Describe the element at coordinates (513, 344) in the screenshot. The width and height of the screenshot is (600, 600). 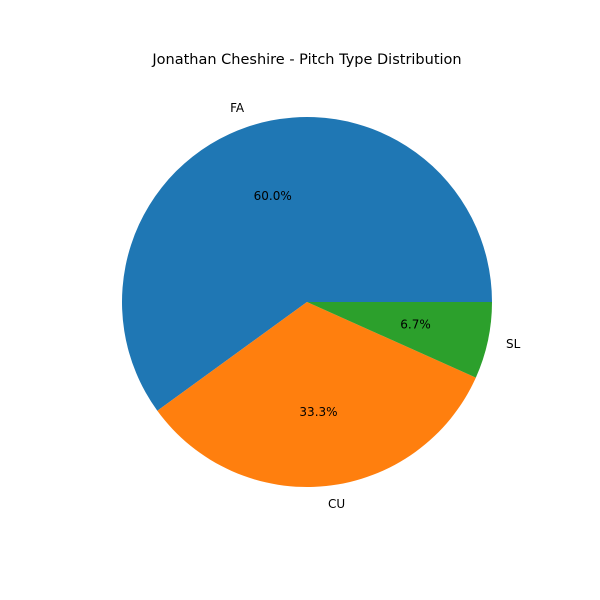
I see `slice-label-sl: SL` at that location.